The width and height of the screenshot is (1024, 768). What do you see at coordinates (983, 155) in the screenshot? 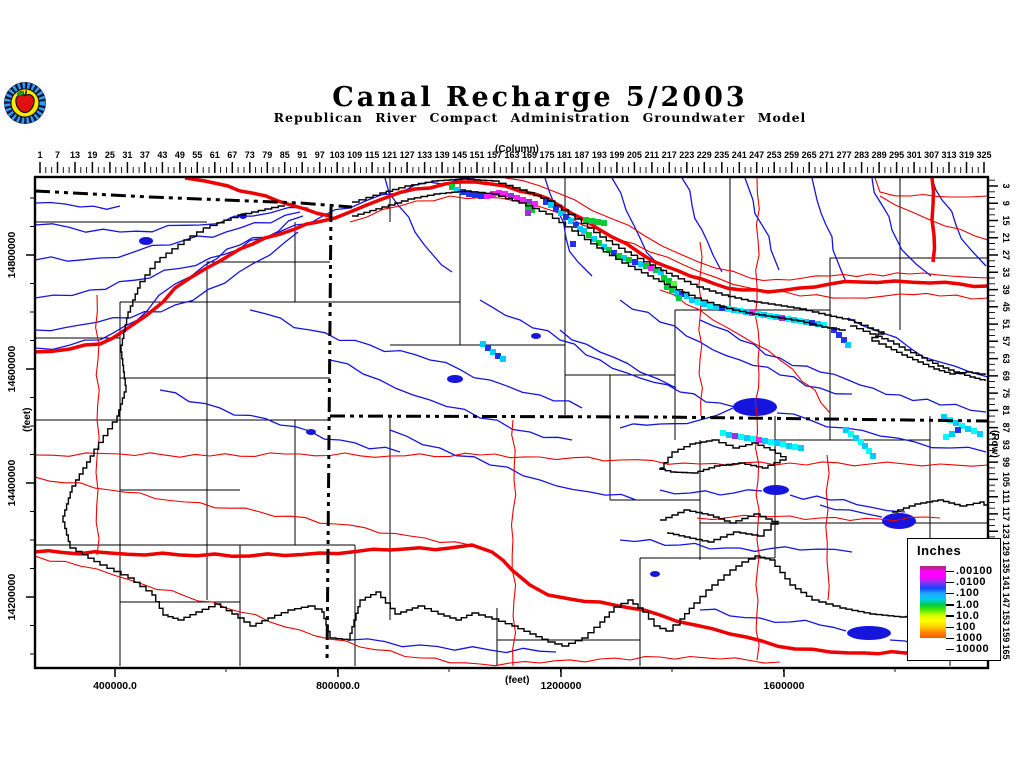
I see `column-tick-label: 325` at bounding box center [983, 155].